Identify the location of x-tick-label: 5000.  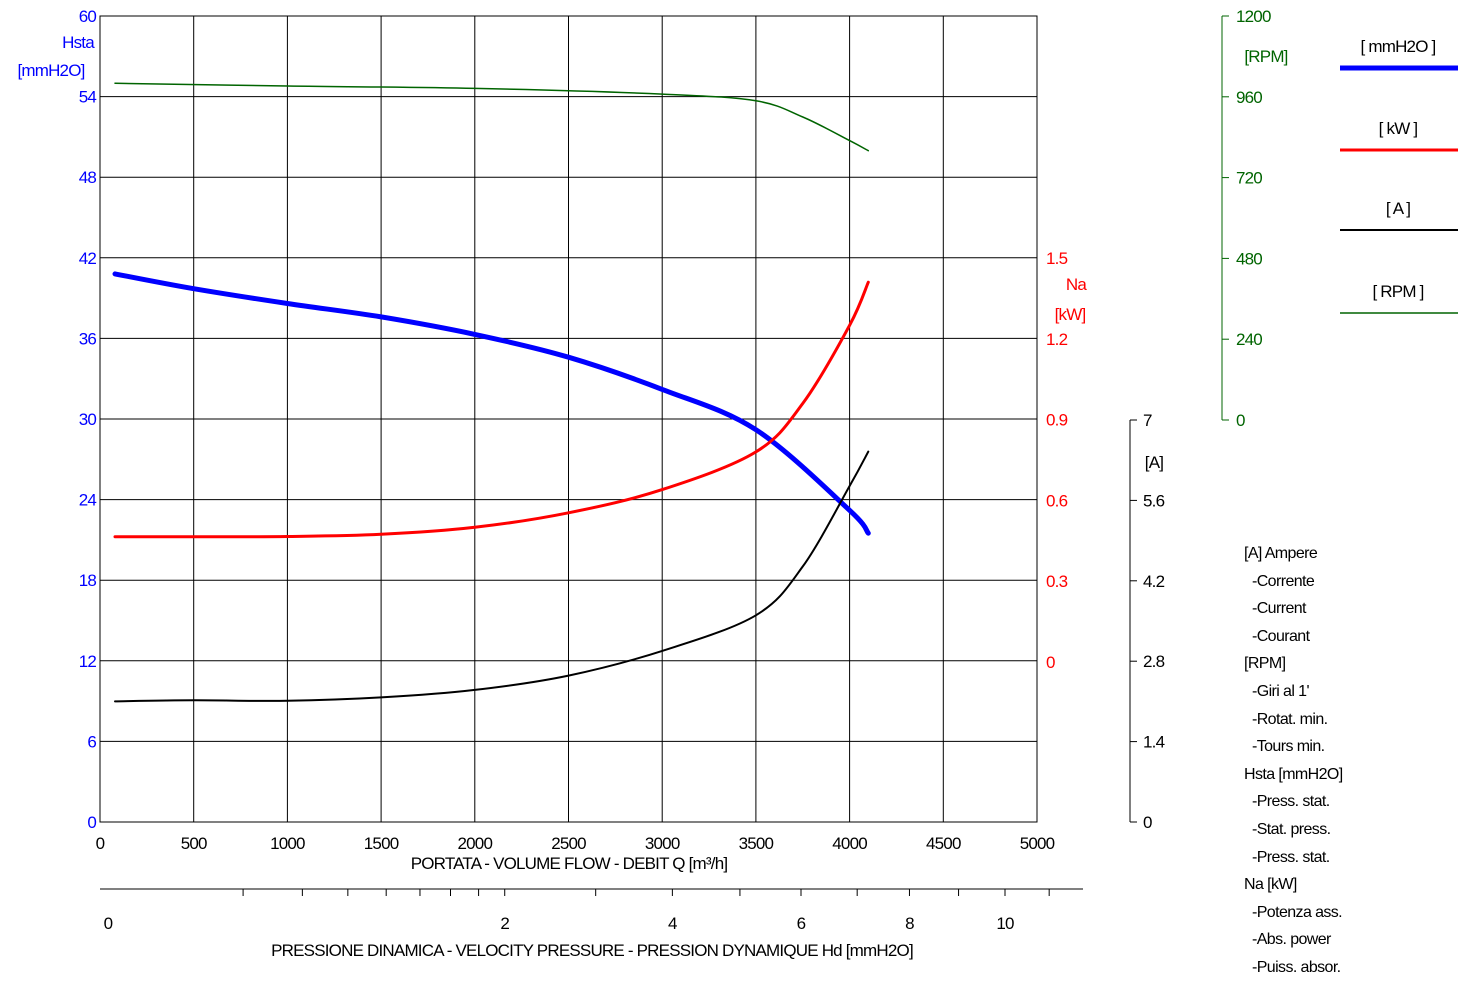
(1037, 843).